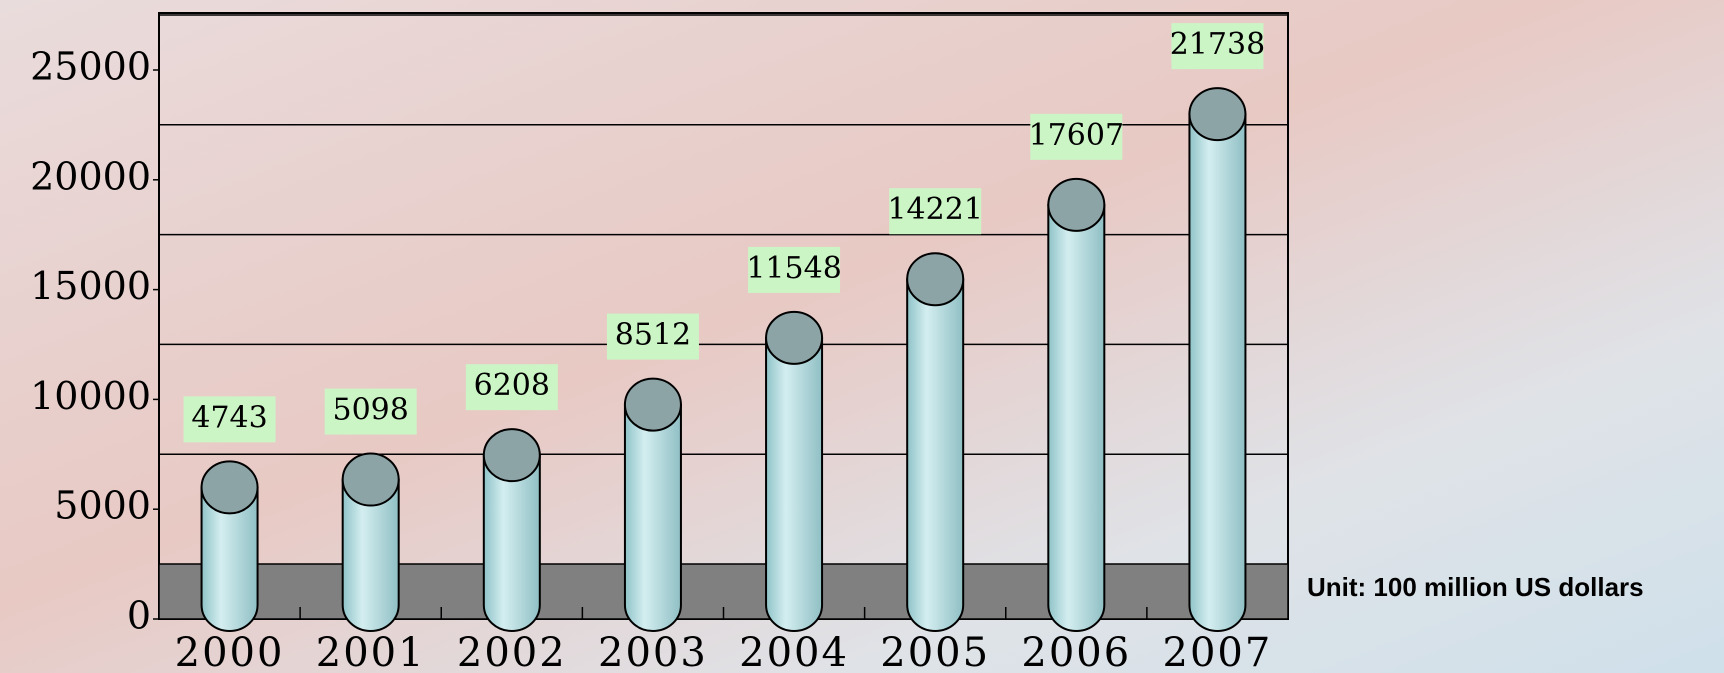 Image resolution: width=1724 pixels, height=673 pixels. What do you see at coordinates (90, 67) in the screenshot?
I see `y-tick-label: 25000` at bounding box center [90, 67].